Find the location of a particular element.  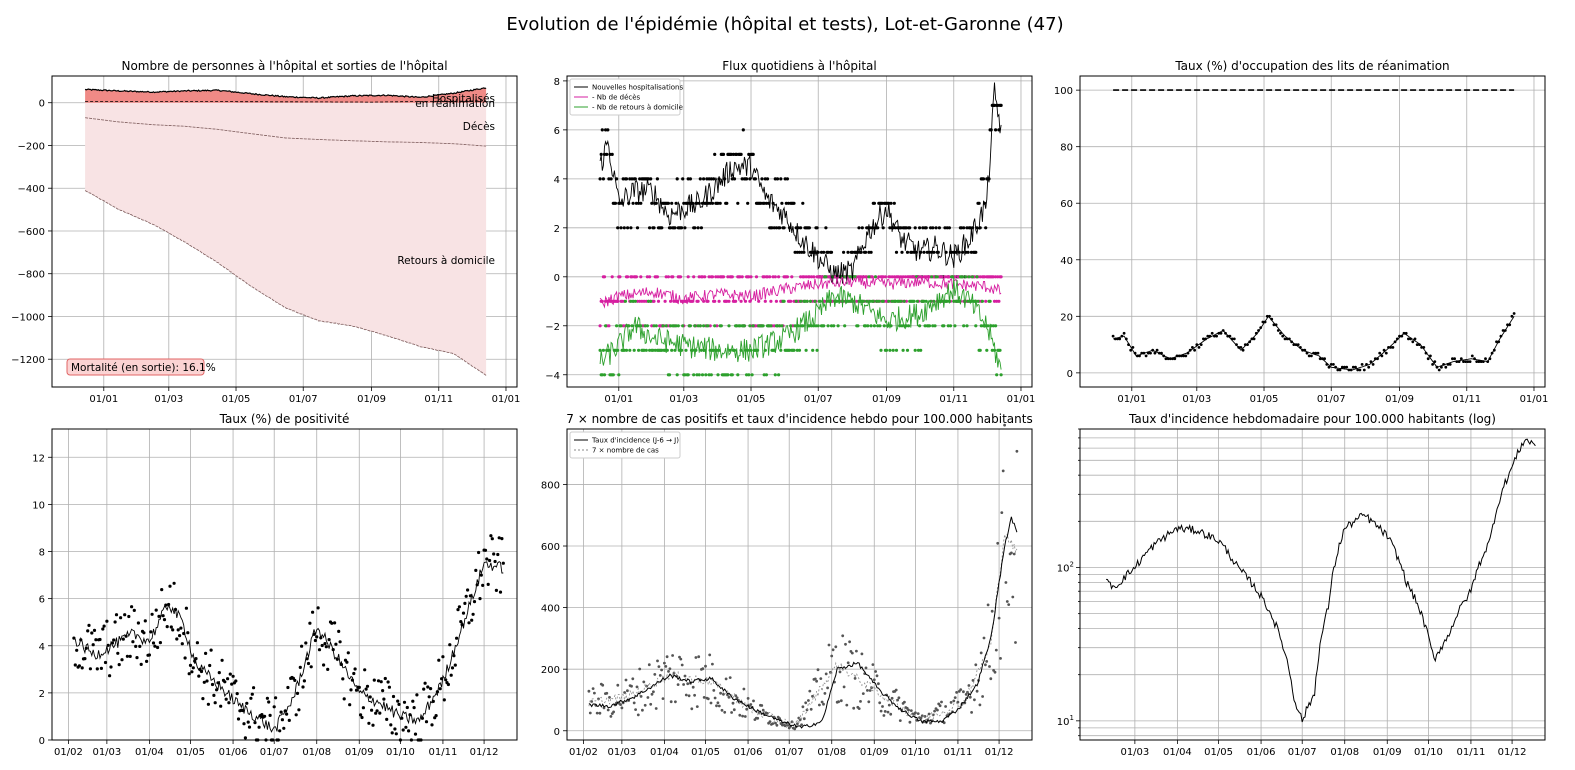

retours-label: Retours à domicile is located at coordinates (446, 261).